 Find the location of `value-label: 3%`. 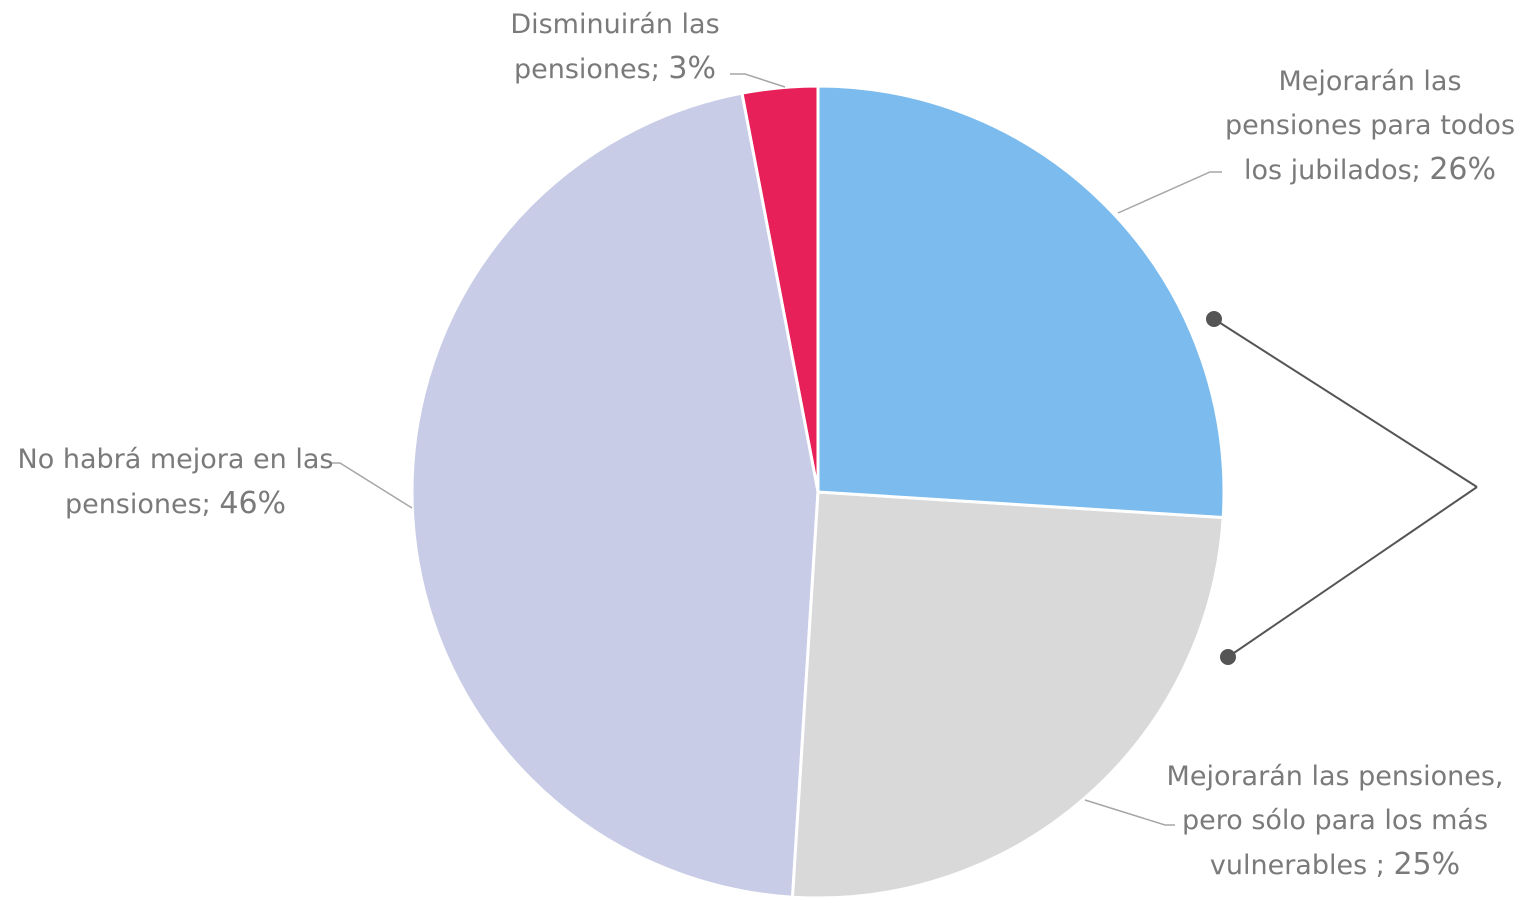

value-label: 3% is located at coordinates (692, 68).